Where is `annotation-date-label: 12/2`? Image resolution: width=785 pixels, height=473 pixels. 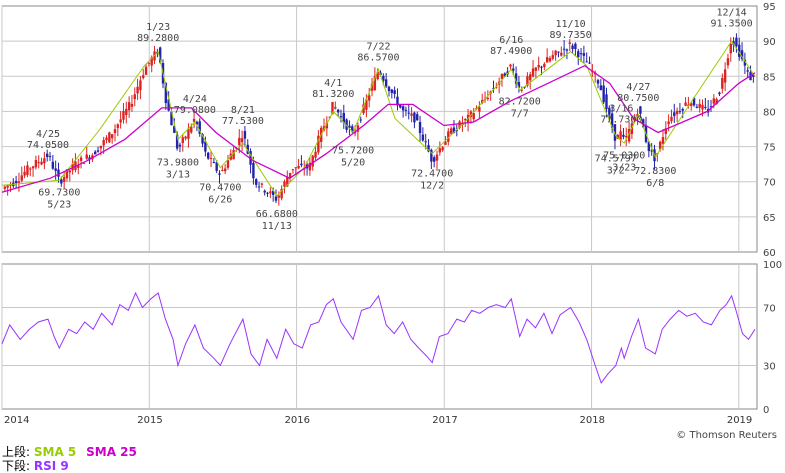
annotation-date-label: 12/2 is located at coordinates (432, 185).